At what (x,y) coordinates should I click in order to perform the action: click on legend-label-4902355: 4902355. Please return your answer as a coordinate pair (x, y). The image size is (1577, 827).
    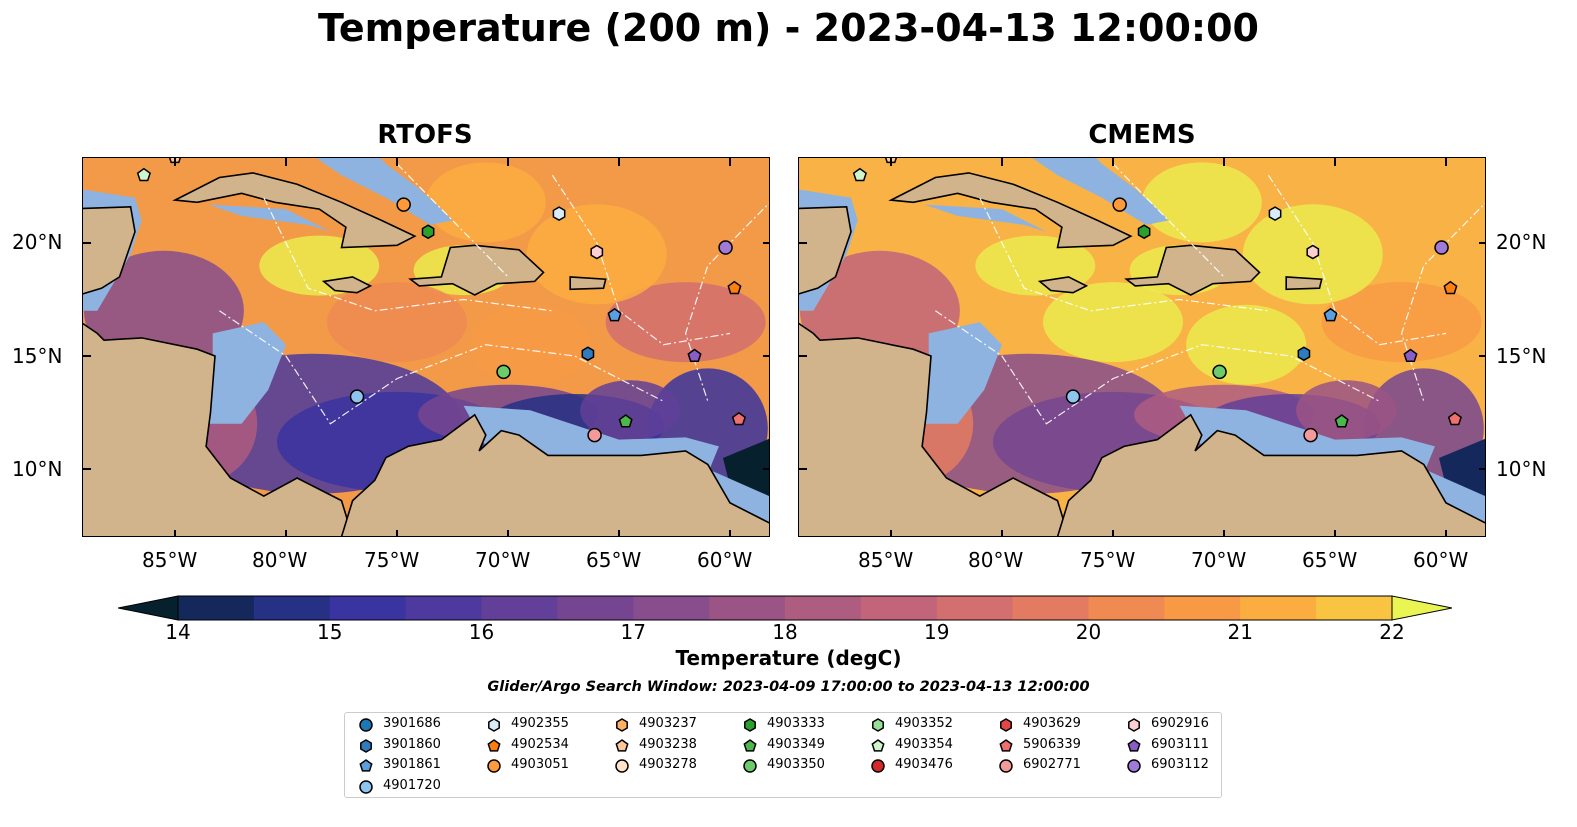
    Looking at the image, I should click on (540, 723).